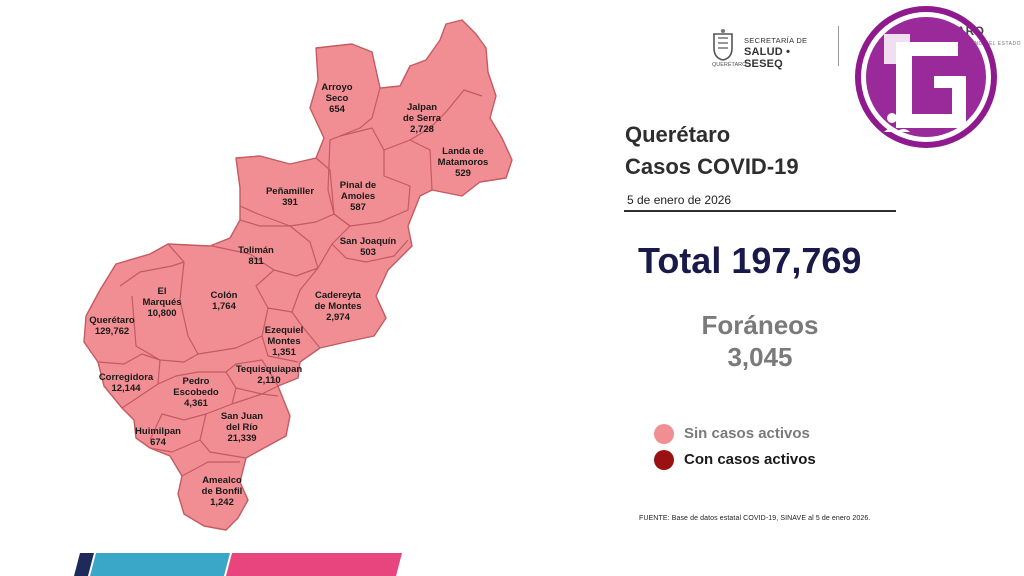 This screenshot has width=1024, height=576. Describe the element at coordinates (290, 197) in the screenshot. I see `label-penamiller: Peñamiller 391` at that location.